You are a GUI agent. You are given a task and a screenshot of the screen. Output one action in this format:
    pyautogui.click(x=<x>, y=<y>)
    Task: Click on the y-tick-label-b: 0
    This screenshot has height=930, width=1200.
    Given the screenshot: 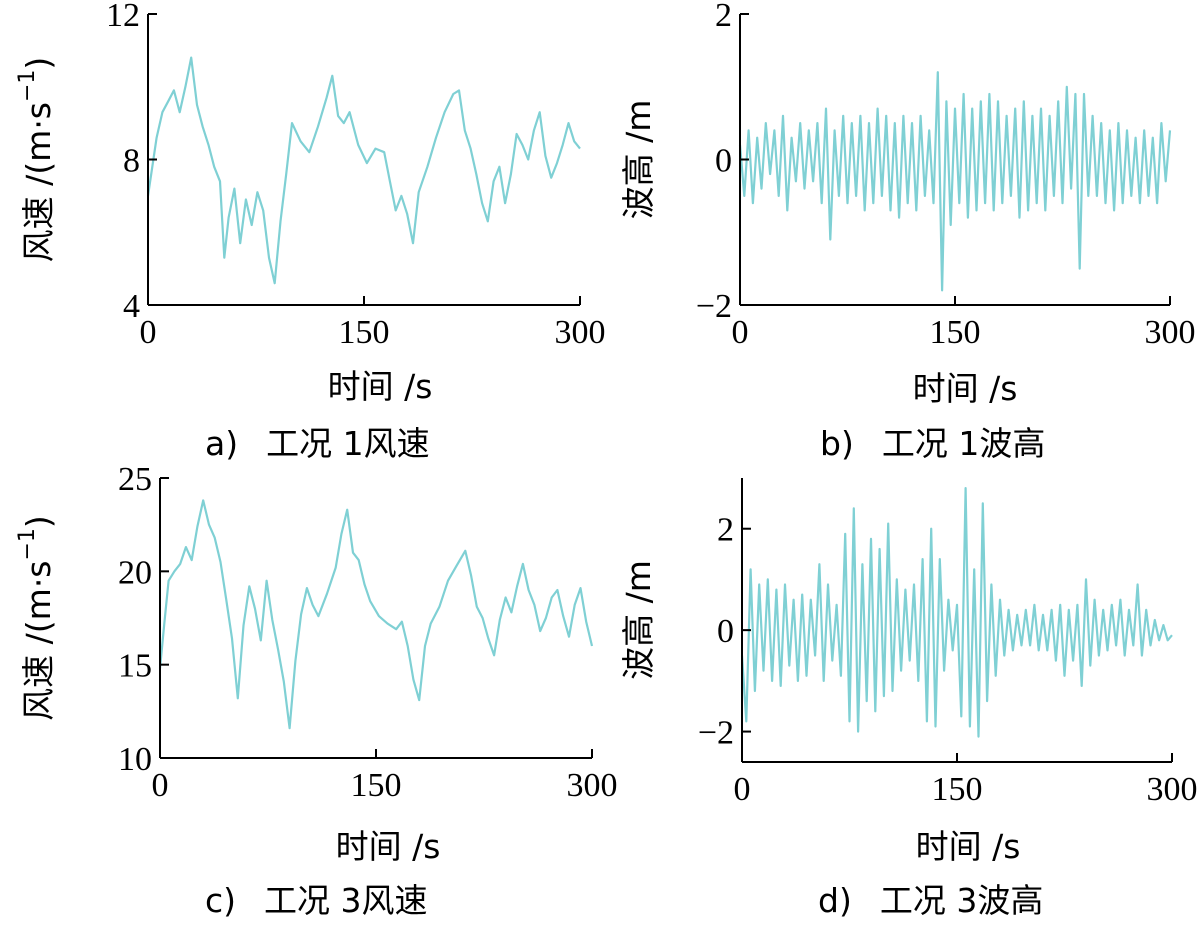 What is the action you would take?
    pyautogui.click(x=723, y=161)
    